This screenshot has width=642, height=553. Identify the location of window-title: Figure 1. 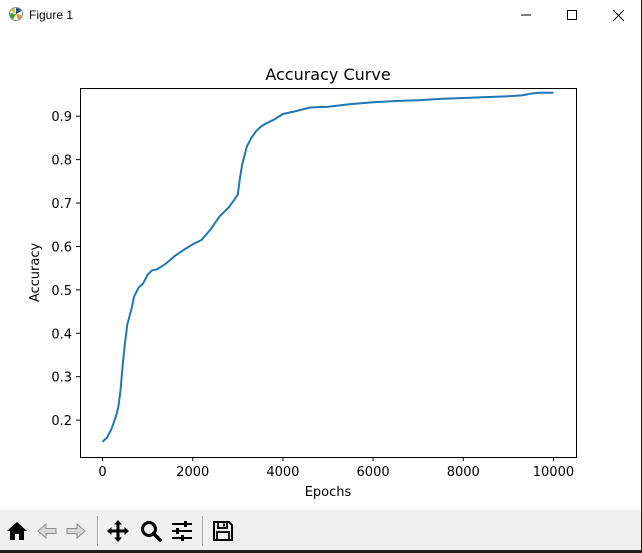
(51, 15).